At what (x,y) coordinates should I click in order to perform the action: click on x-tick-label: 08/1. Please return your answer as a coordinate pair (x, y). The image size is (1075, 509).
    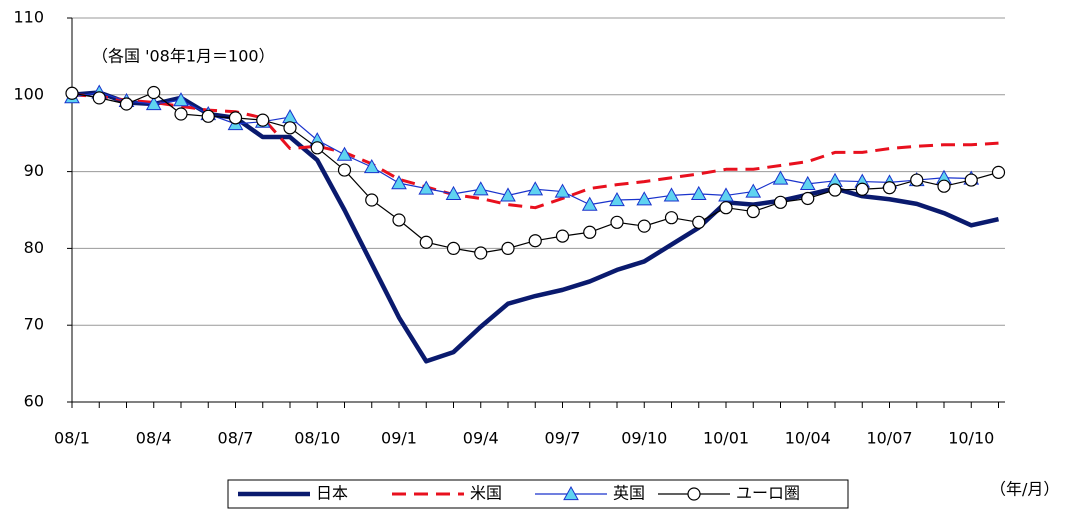
    Looking at the image, I should click on (72, 438).